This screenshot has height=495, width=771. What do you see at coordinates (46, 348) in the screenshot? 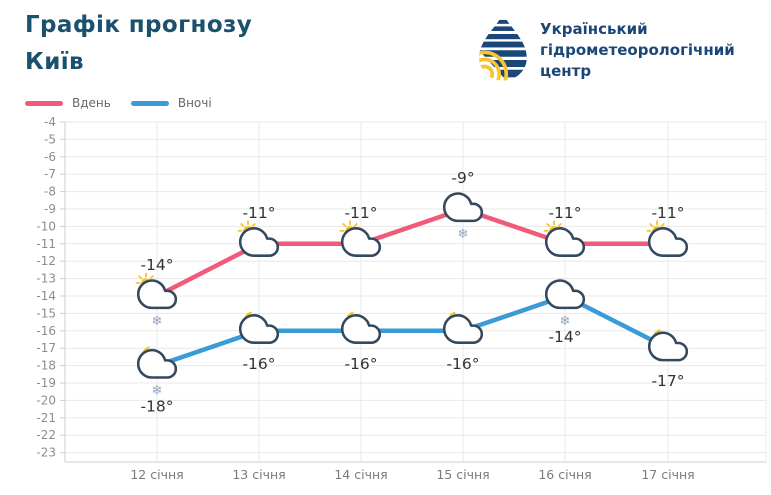
I see `y-axis-tick-label: -17` at bounding box center [46, 348].